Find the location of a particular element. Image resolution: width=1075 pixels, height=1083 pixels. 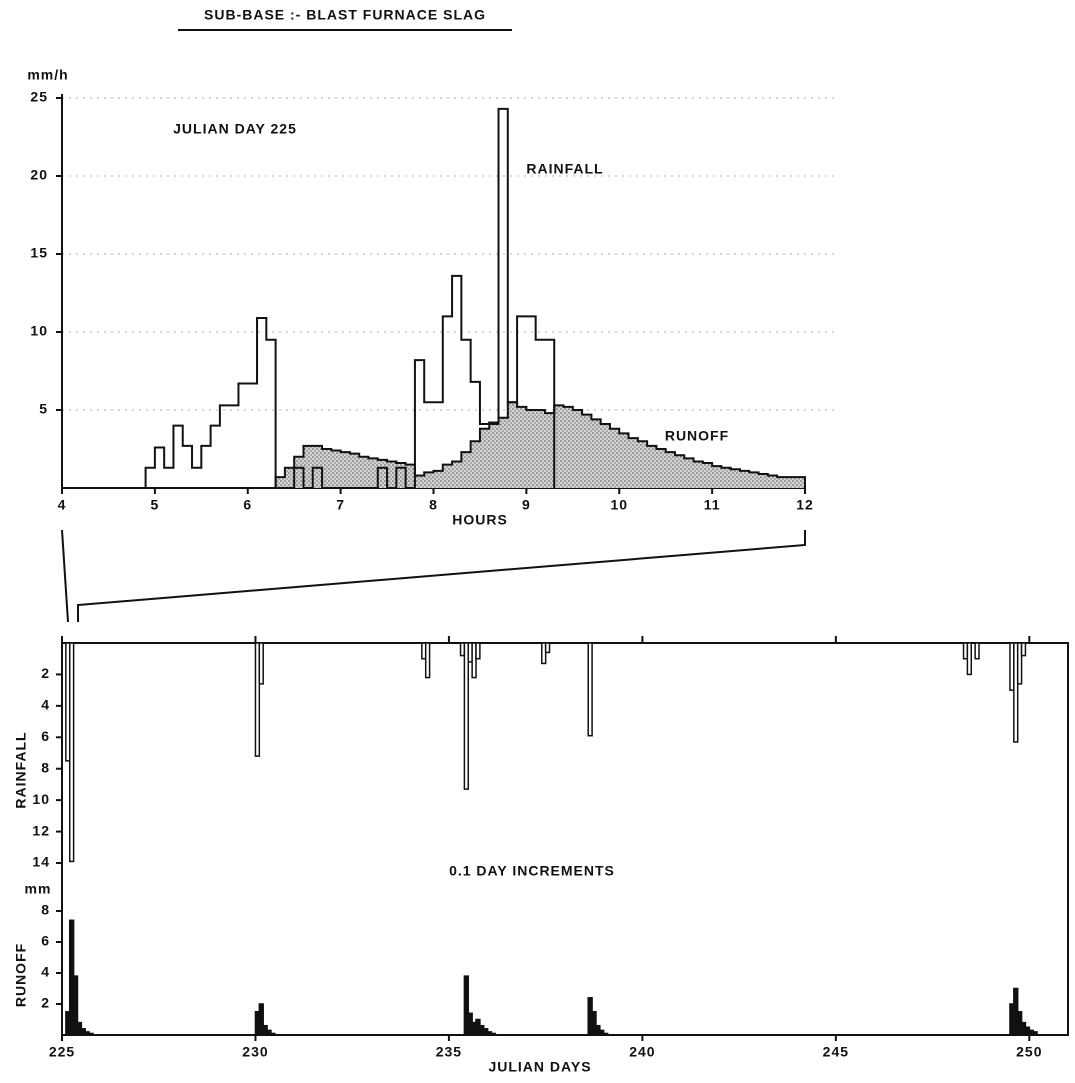

x-tick-label: 235 is located at coordinates (449, 1052).